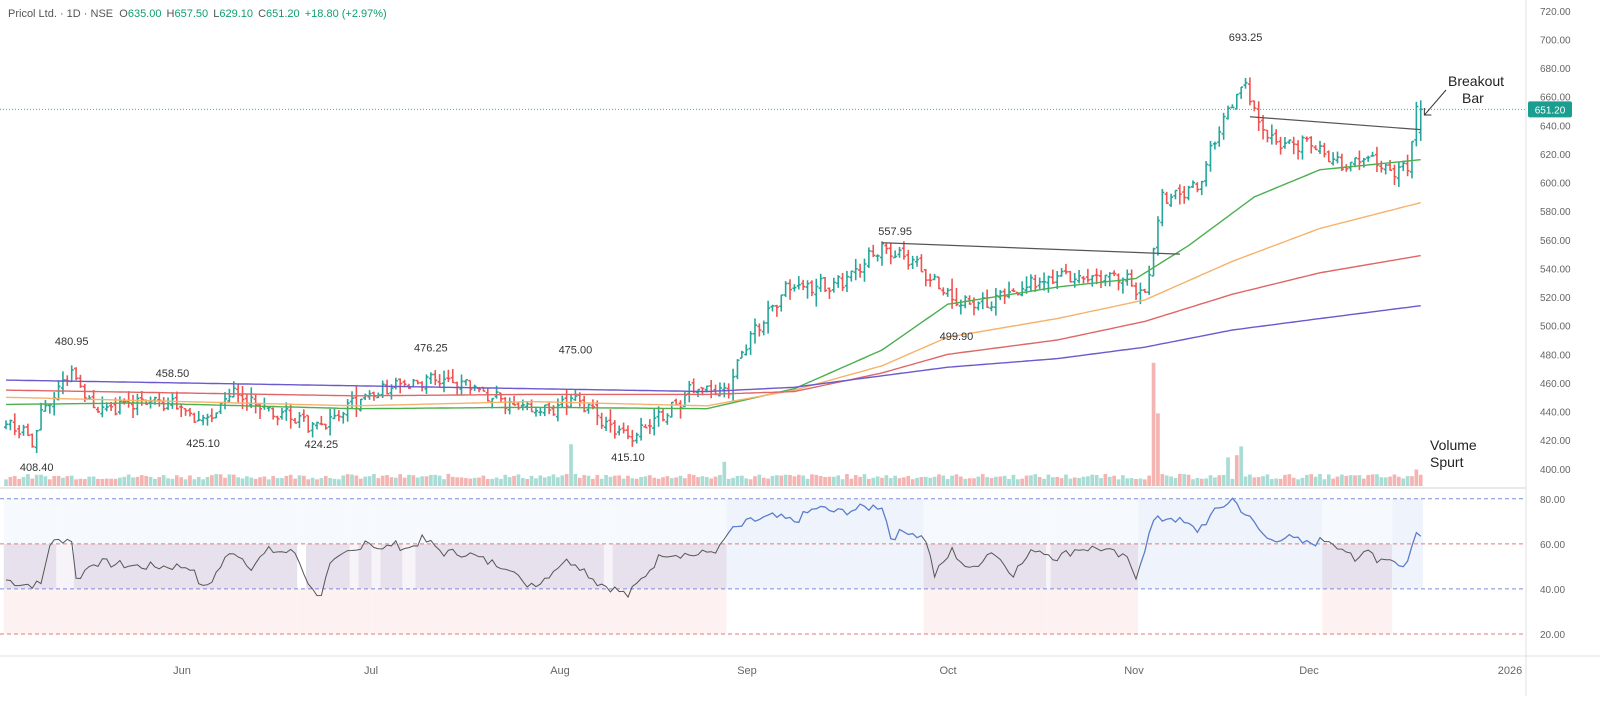 This screenshot has width=1600, height=701. What do you see at coordinates (1552, 500) in the screenshot?
I see `rsi-tick-label: 80.00` at bounding box center [1552, 500].